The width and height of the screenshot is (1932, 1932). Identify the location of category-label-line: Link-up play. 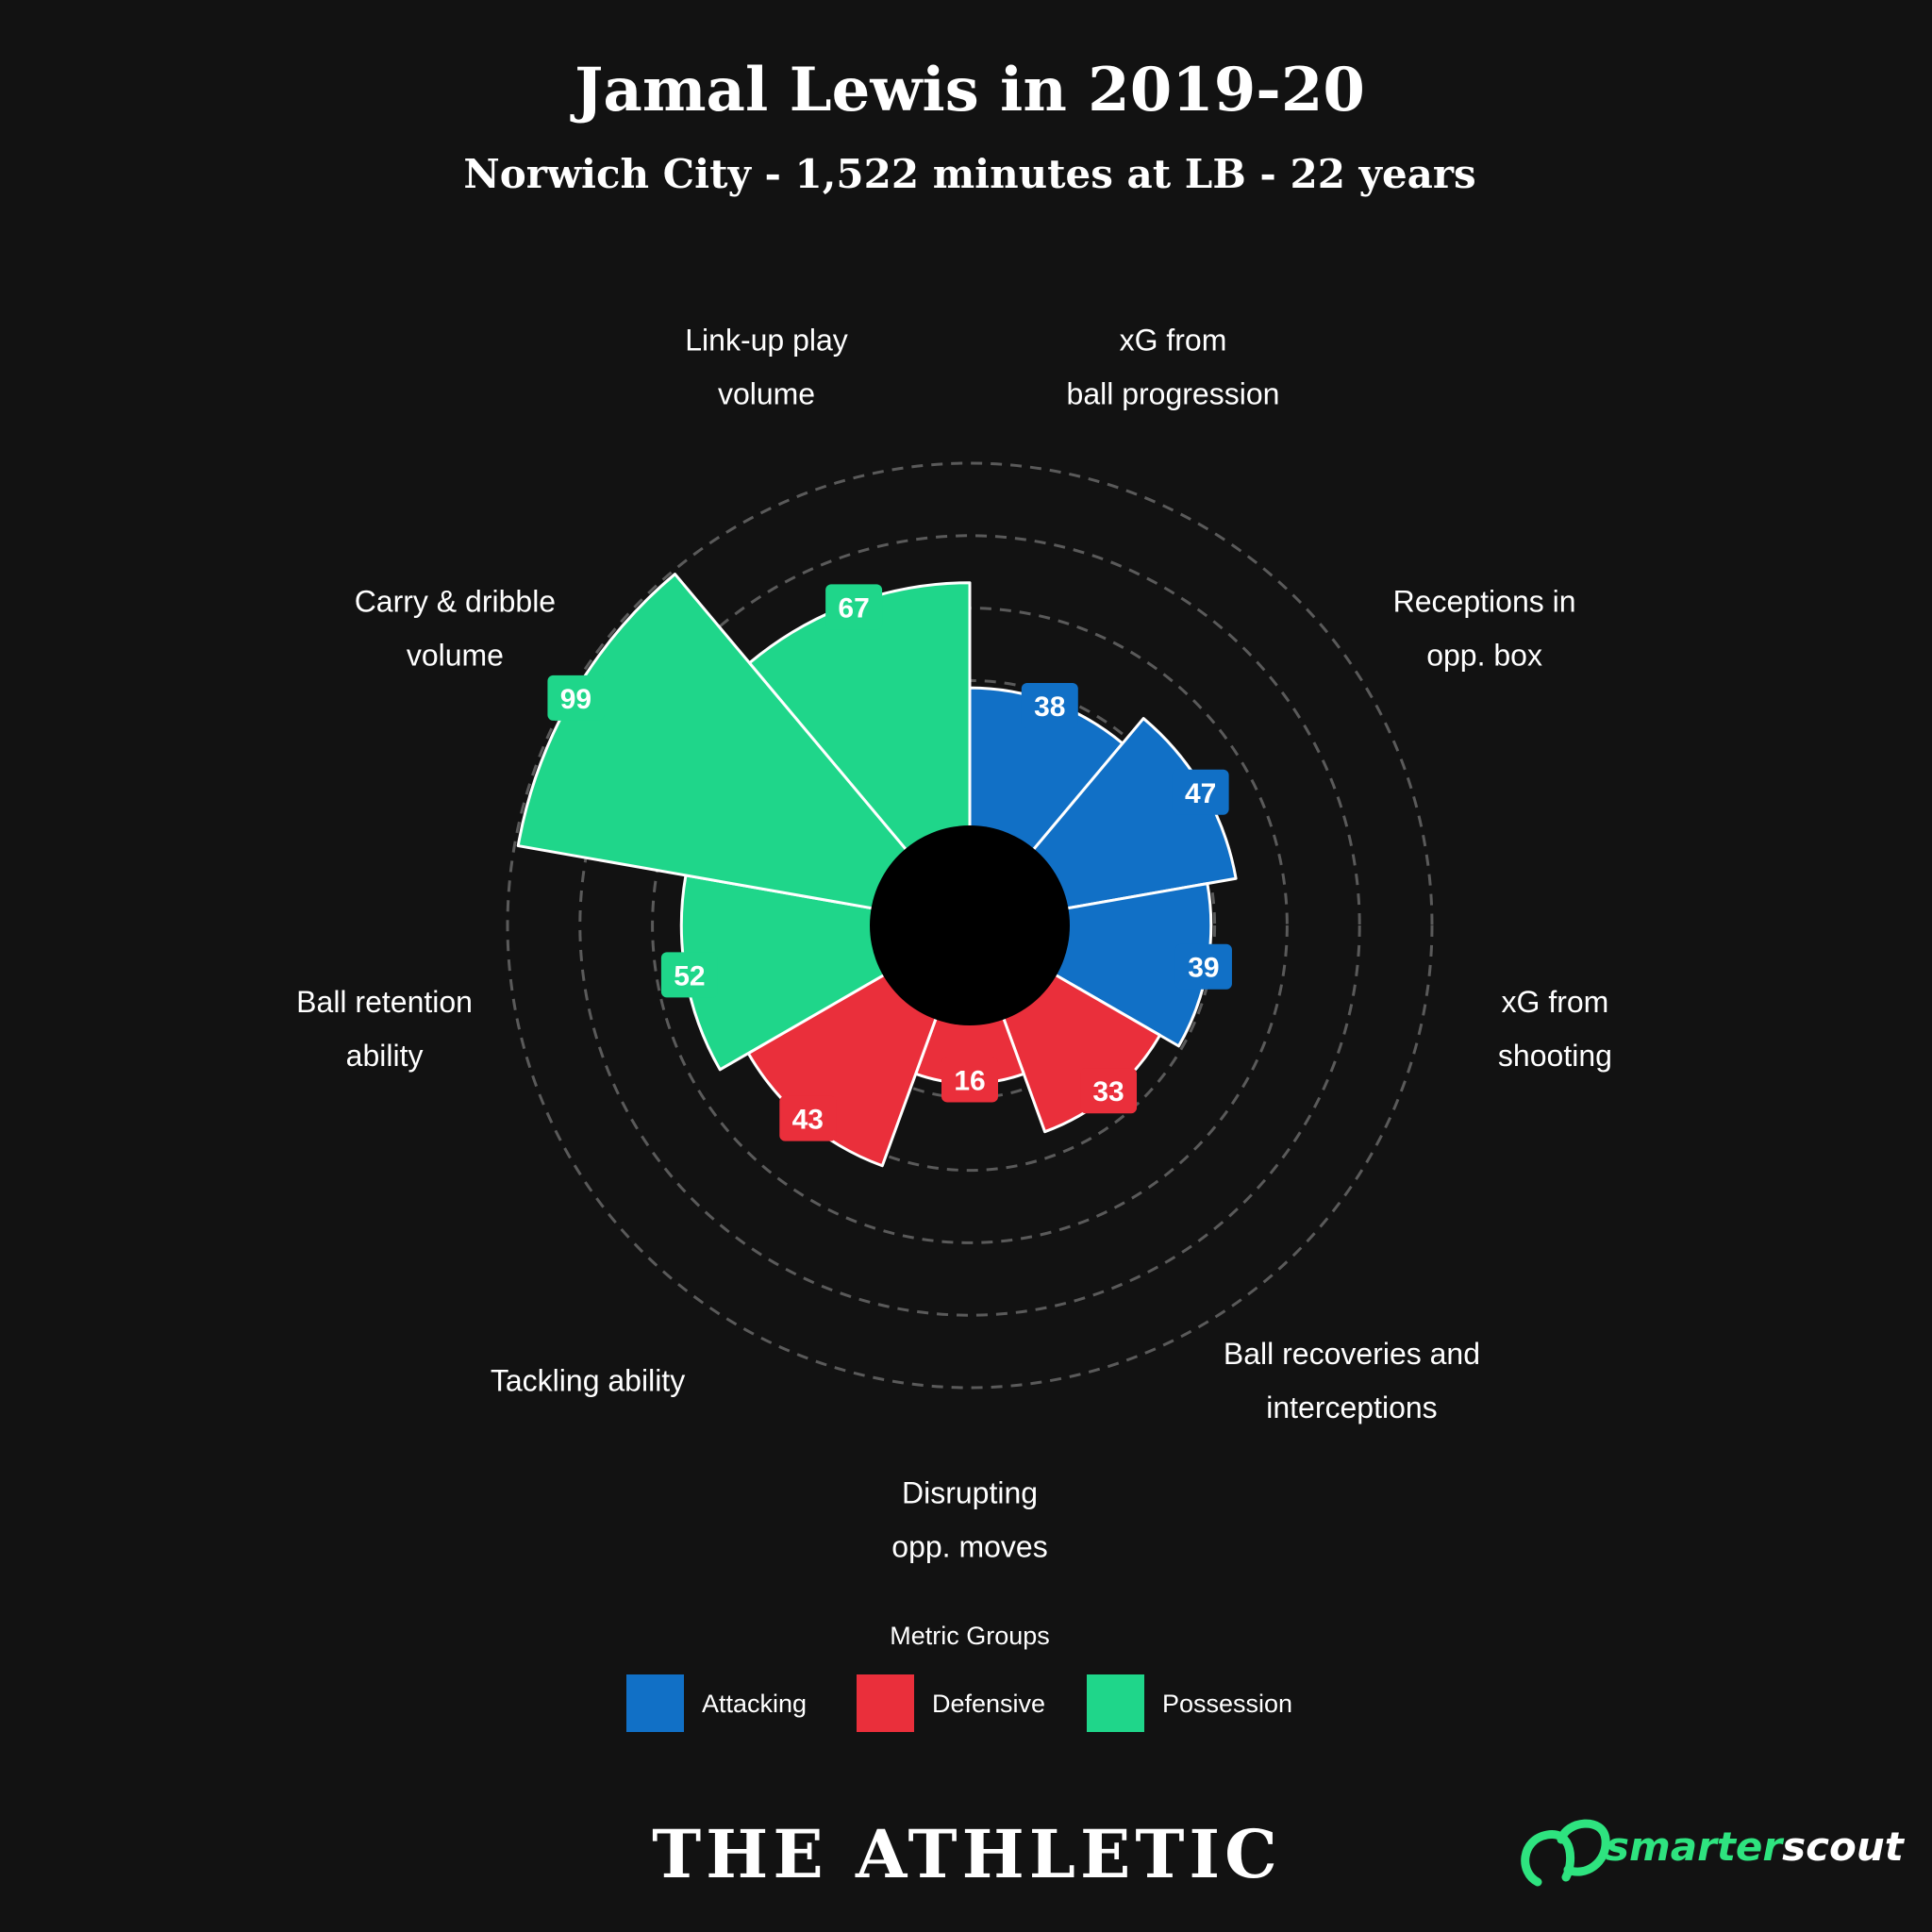
(767, 340).